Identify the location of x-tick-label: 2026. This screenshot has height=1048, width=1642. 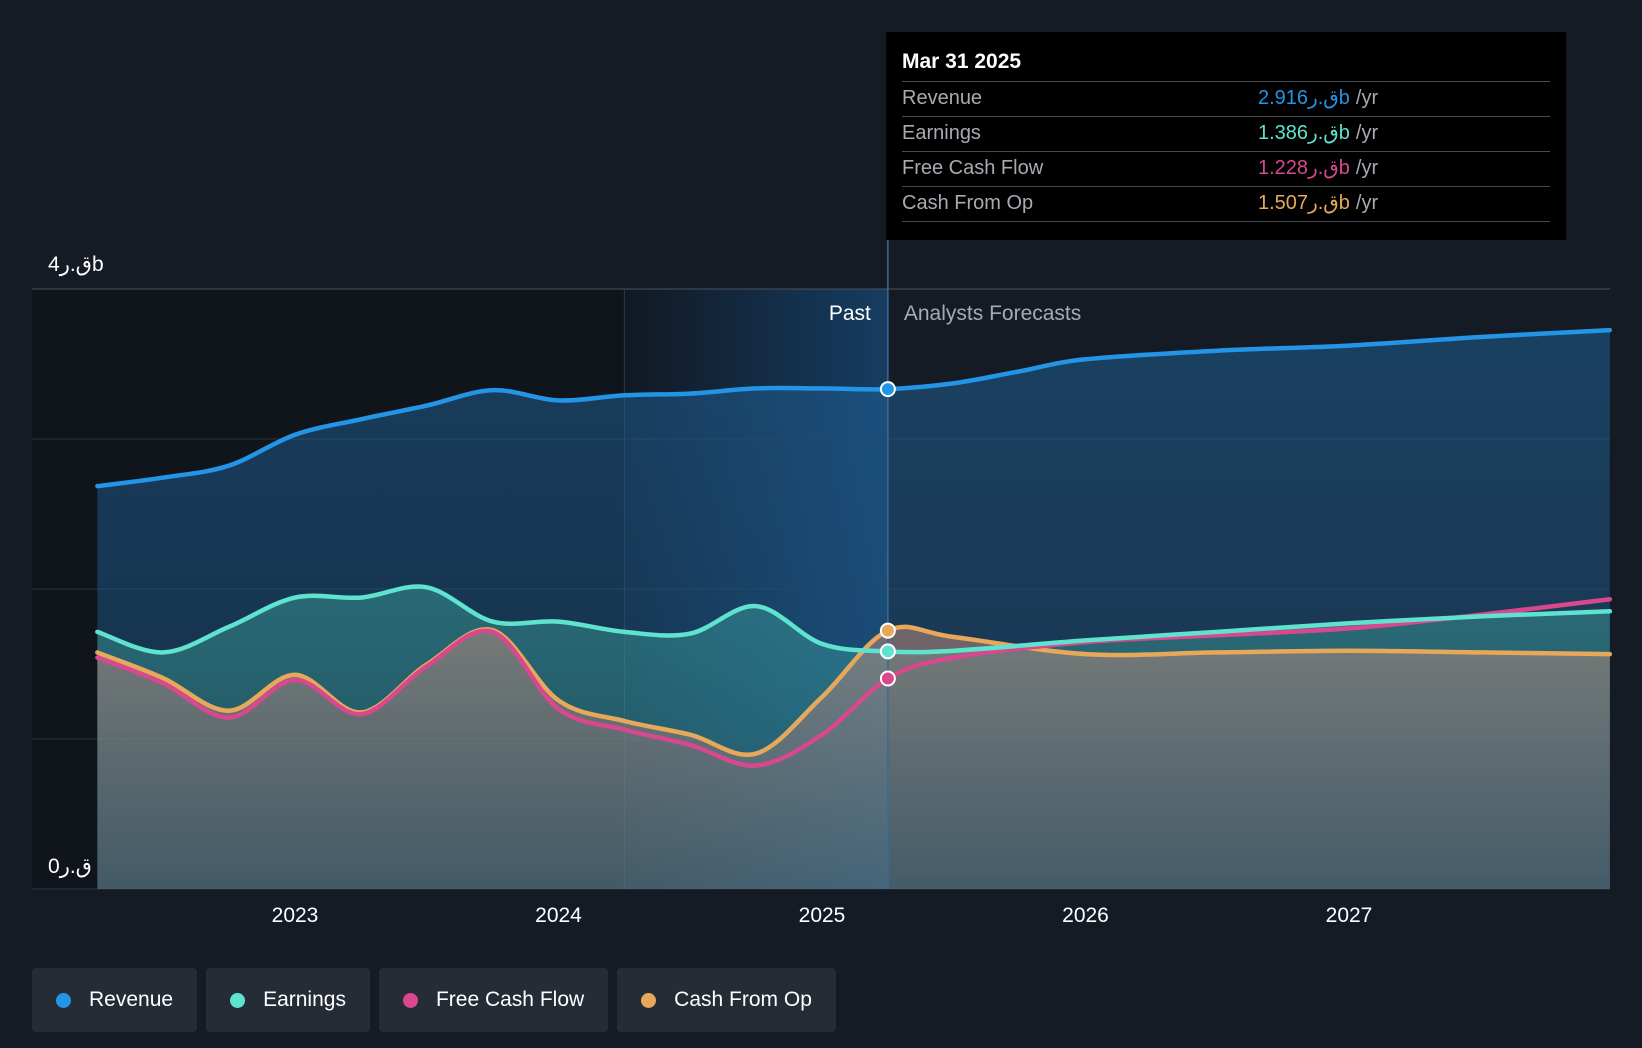
(1085, 915).